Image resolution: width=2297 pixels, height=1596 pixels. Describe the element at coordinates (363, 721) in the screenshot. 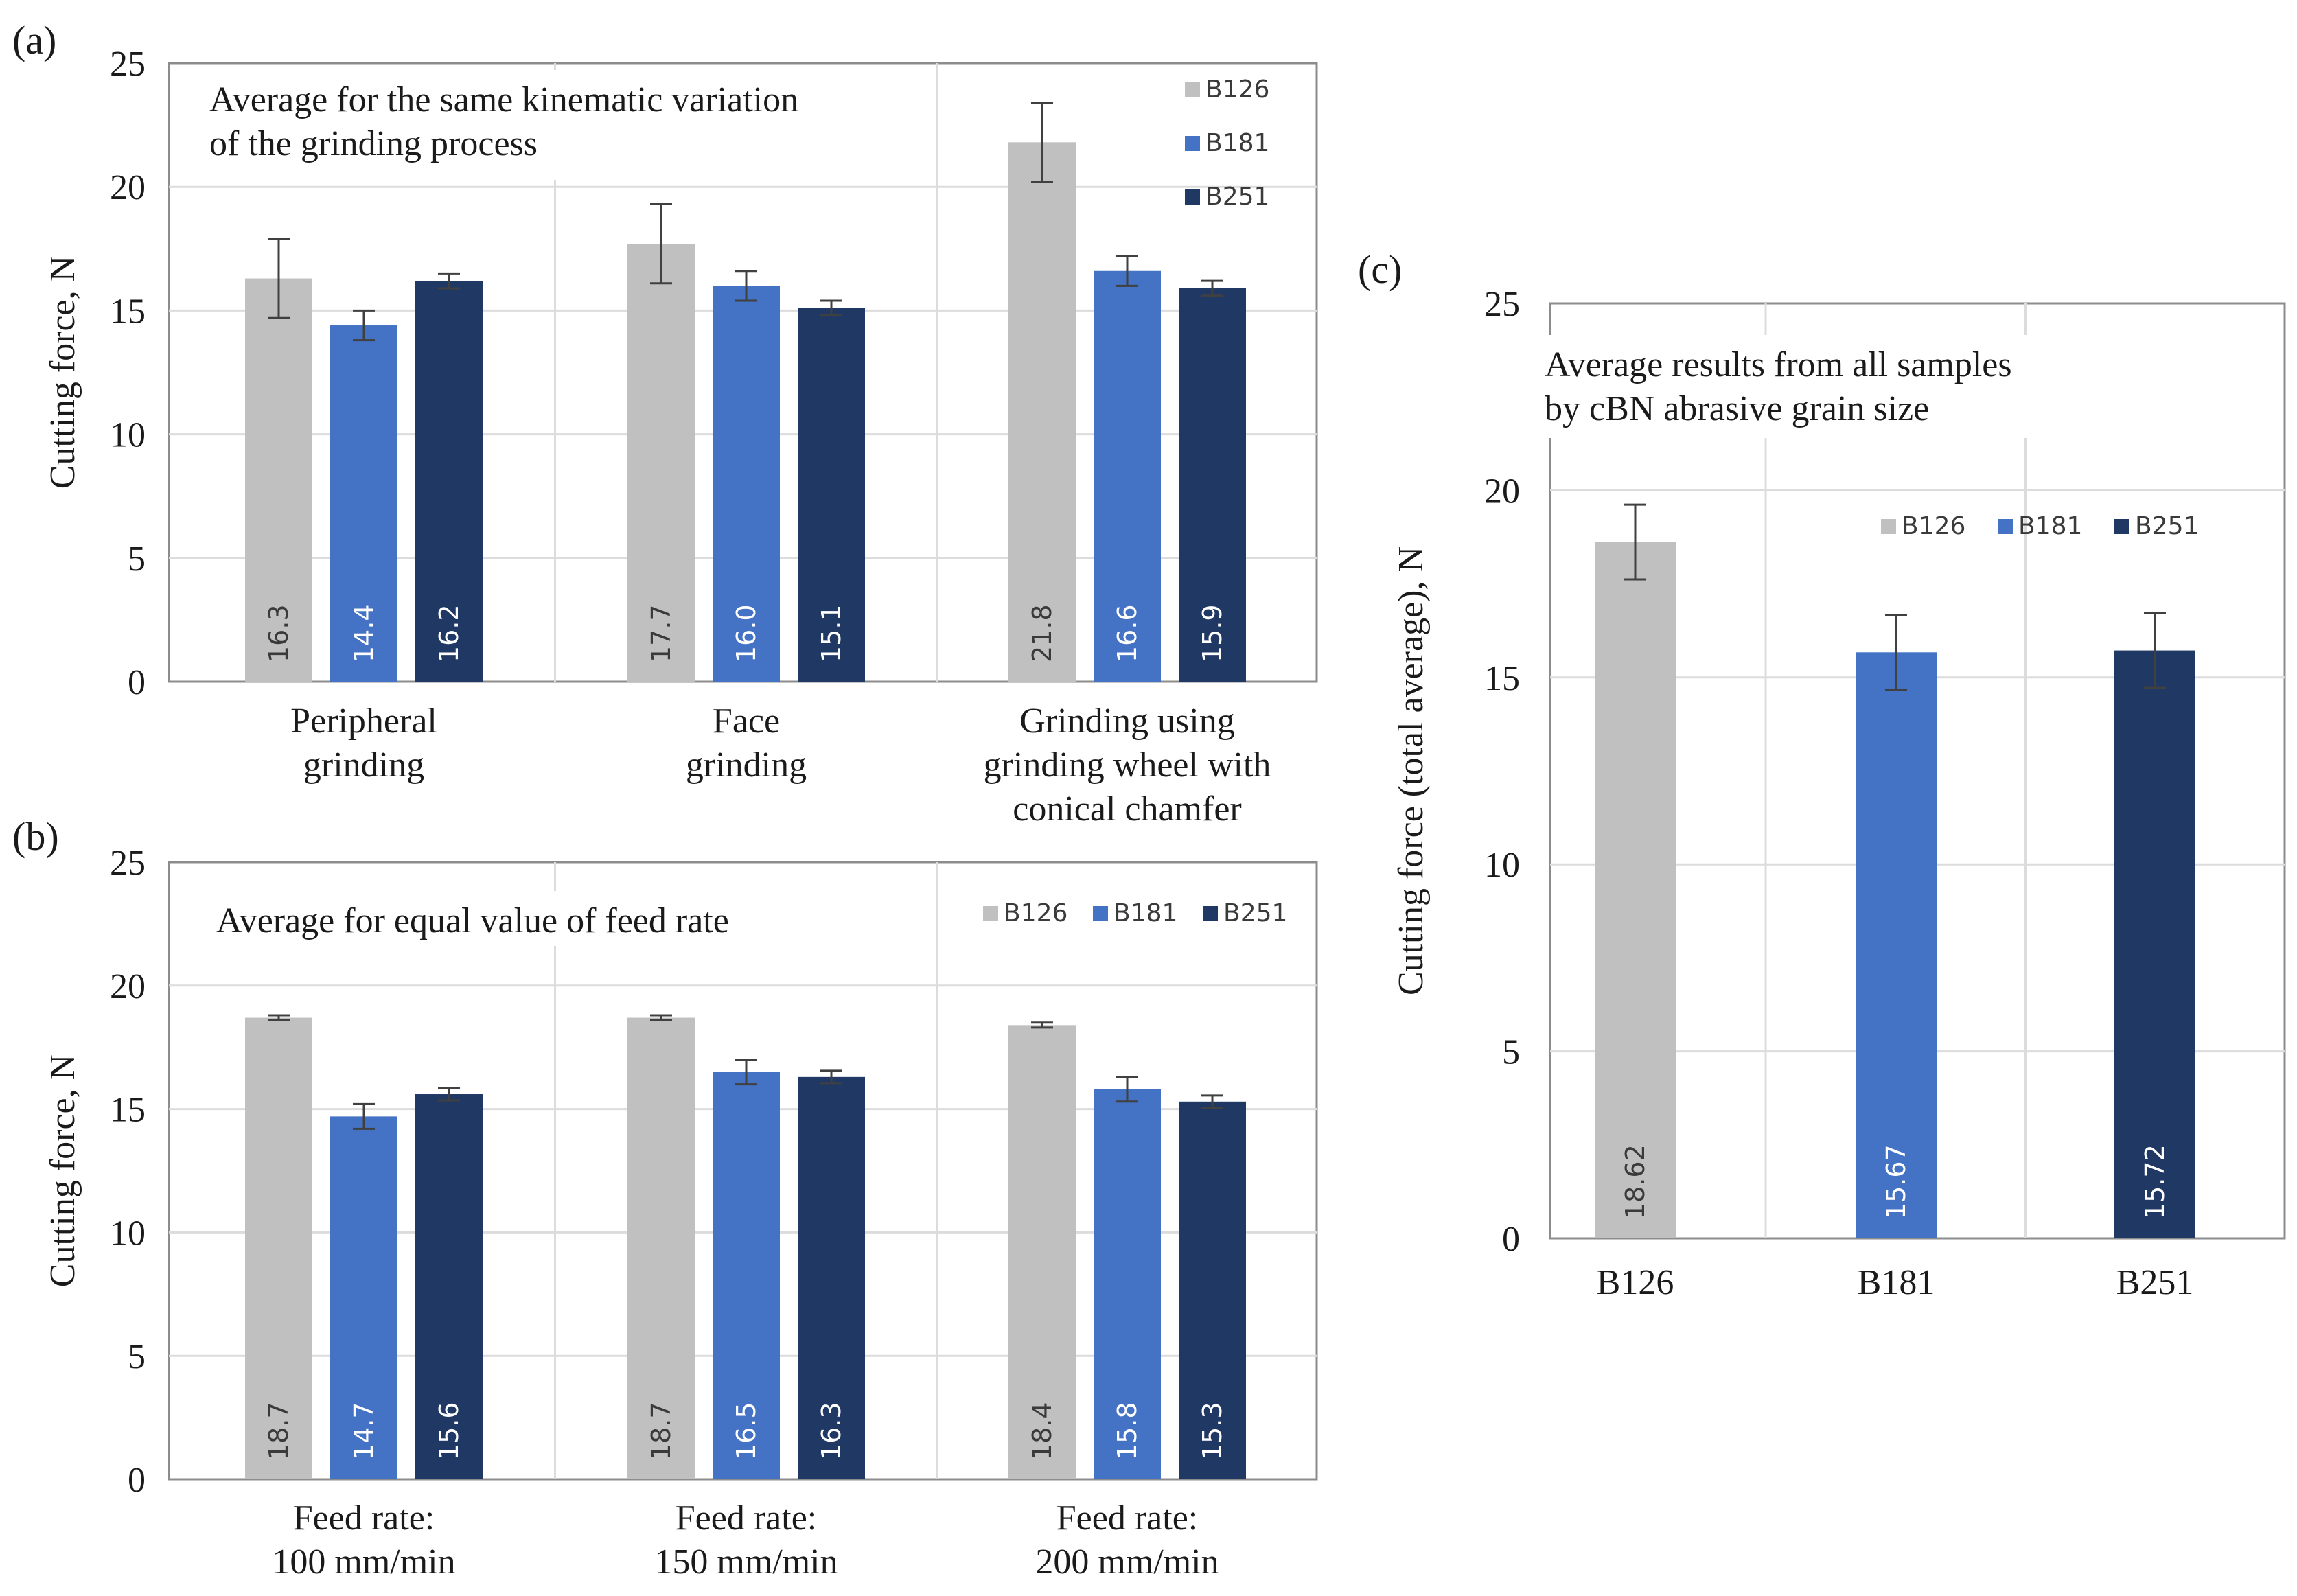

I see `x-category-label: Peripheral` at that location.